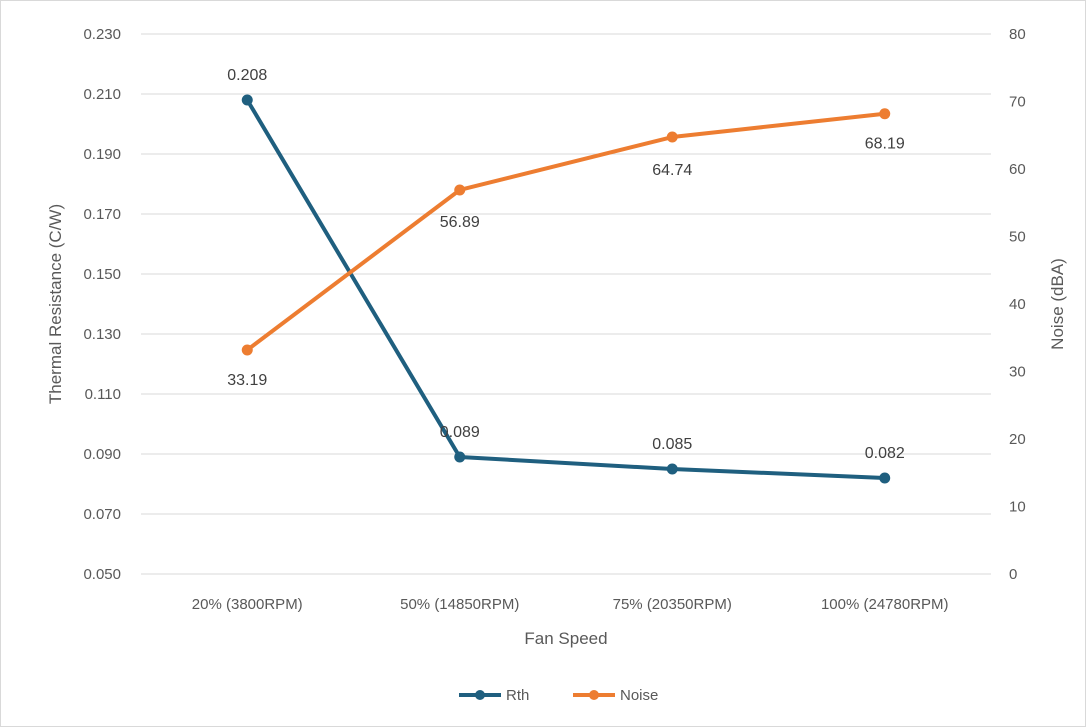 The height and width of the screenshot is (728, 1086). I want to click on y2-tick-label: 80, so click(1017, 34).